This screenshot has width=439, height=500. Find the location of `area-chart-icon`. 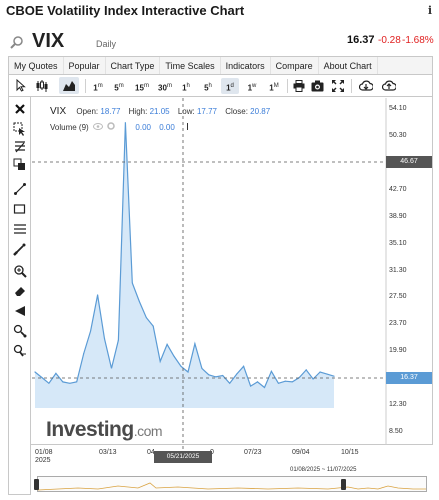

area-chart-icon is located at coordinates (69, 86).